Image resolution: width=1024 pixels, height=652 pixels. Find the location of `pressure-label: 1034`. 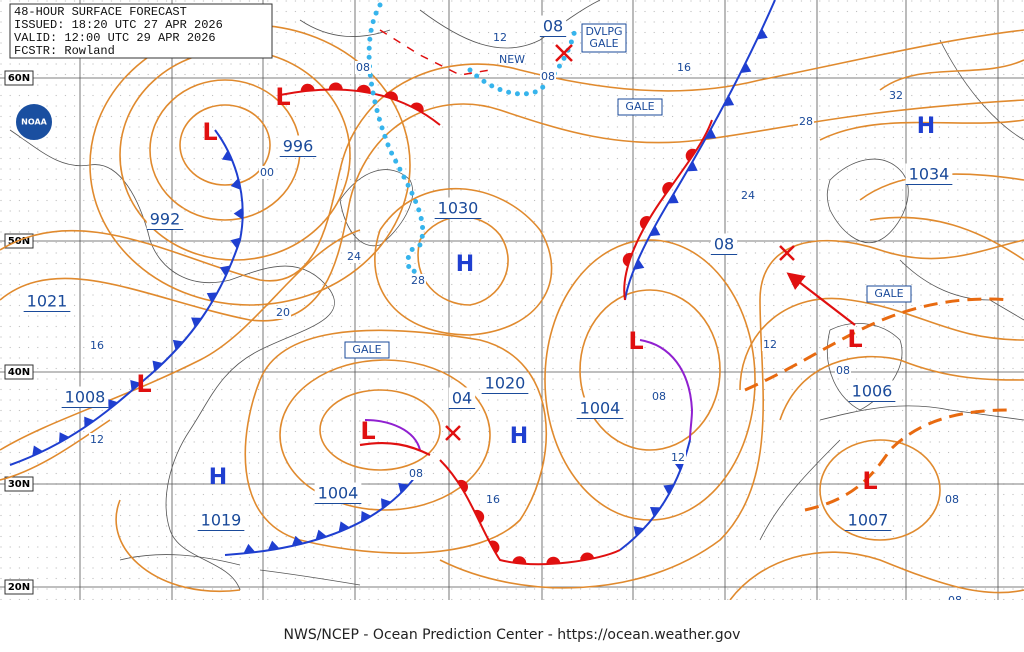

pressure-label: 1034 is located at coordinates (929, 174).